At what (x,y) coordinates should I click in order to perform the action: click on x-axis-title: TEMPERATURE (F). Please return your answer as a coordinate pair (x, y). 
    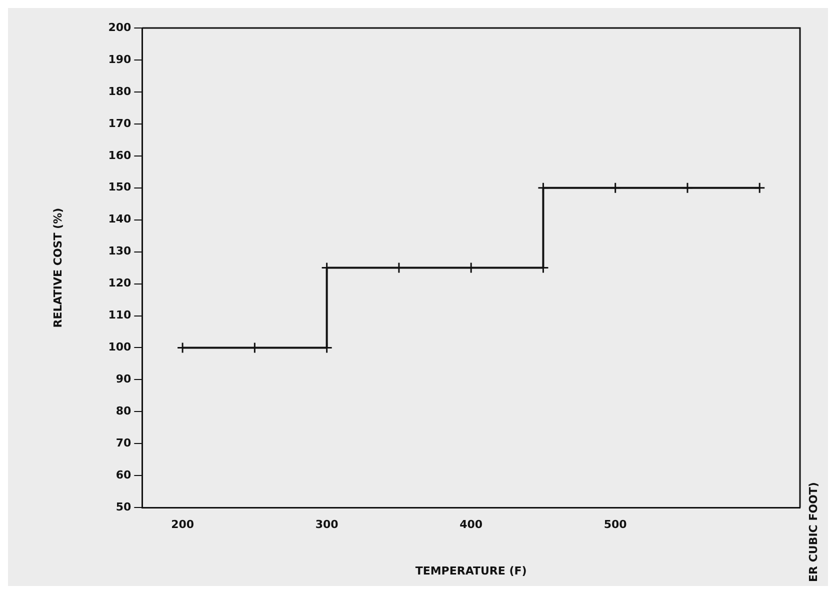
    Looking at the image, I should click on (471, 571).